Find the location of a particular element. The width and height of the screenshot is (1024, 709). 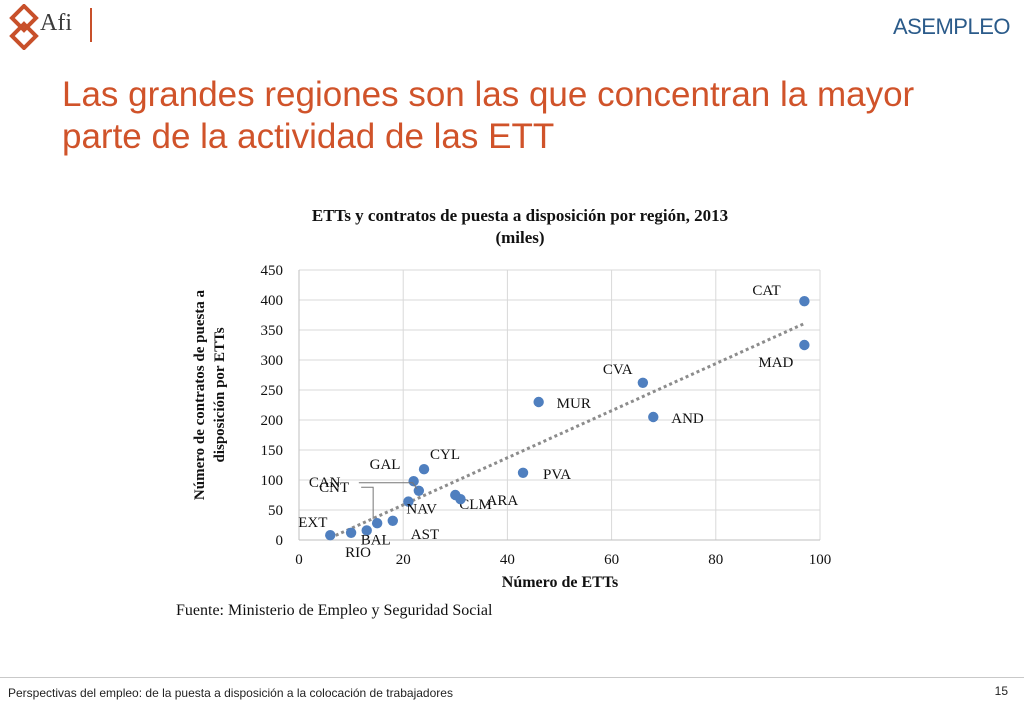

x-tick-label: 20 is located at coordinates (403, 560).